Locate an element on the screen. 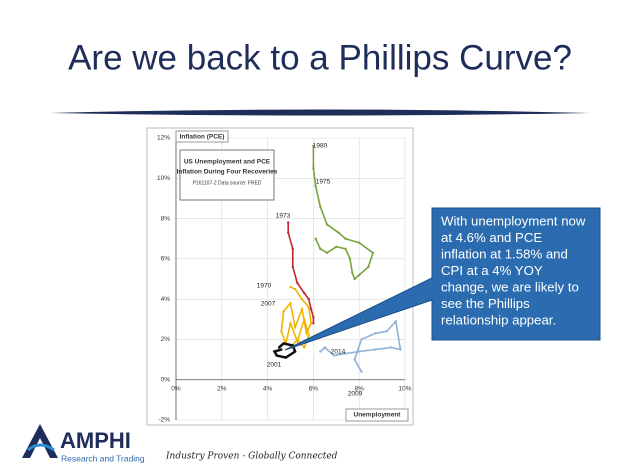 This screenshot has width=640, height=472. annotation: 2009 is located at coordinates (355, 394).